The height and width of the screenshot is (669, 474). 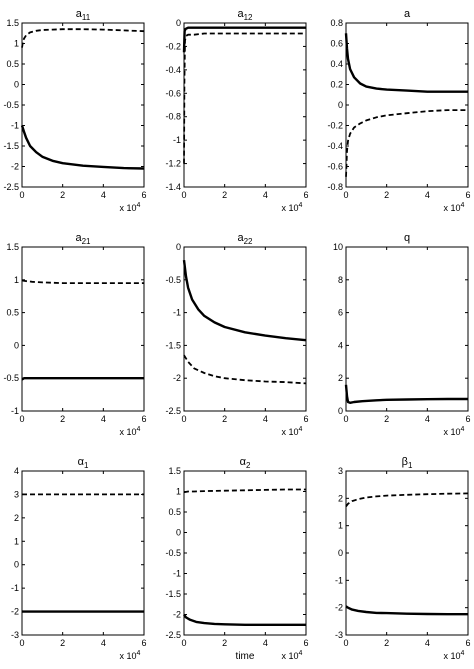 I want to click on chart-title: α1, so click(x=83, y=463).